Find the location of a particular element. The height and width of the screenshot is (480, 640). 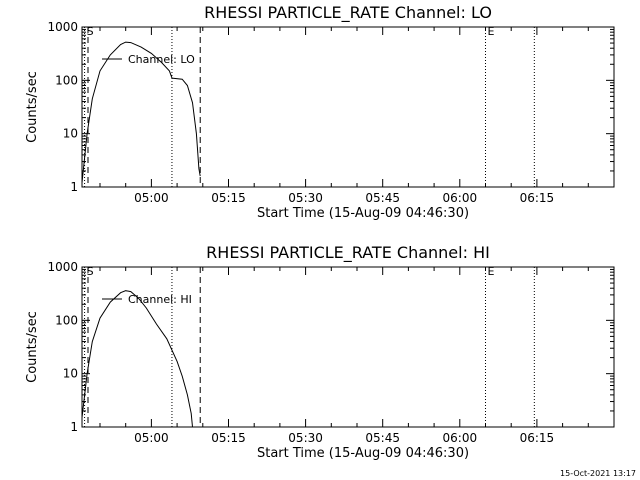

chart-title: RHESSI PARTICLE_RATE Channel: LO is located at coordinates (348, 13).